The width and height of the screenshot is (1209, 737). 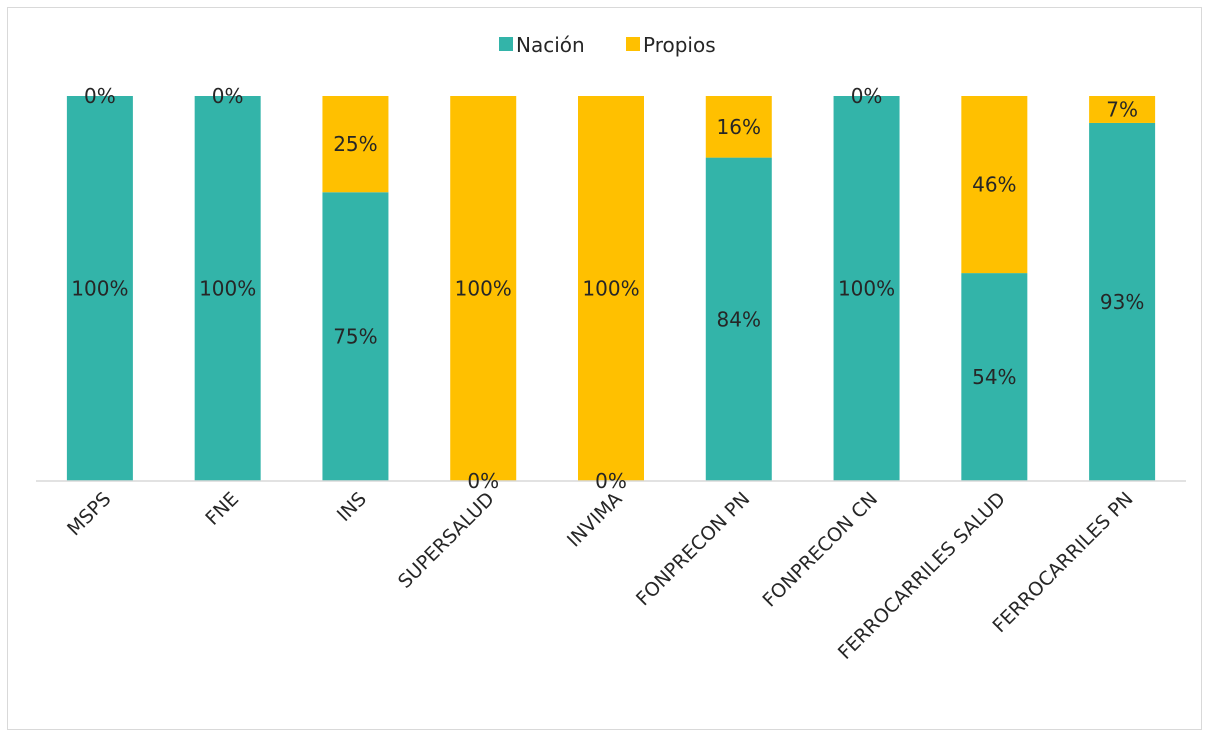 I want to click on bar-nacion-fonprecon-cn, so click(x=866, y=288).